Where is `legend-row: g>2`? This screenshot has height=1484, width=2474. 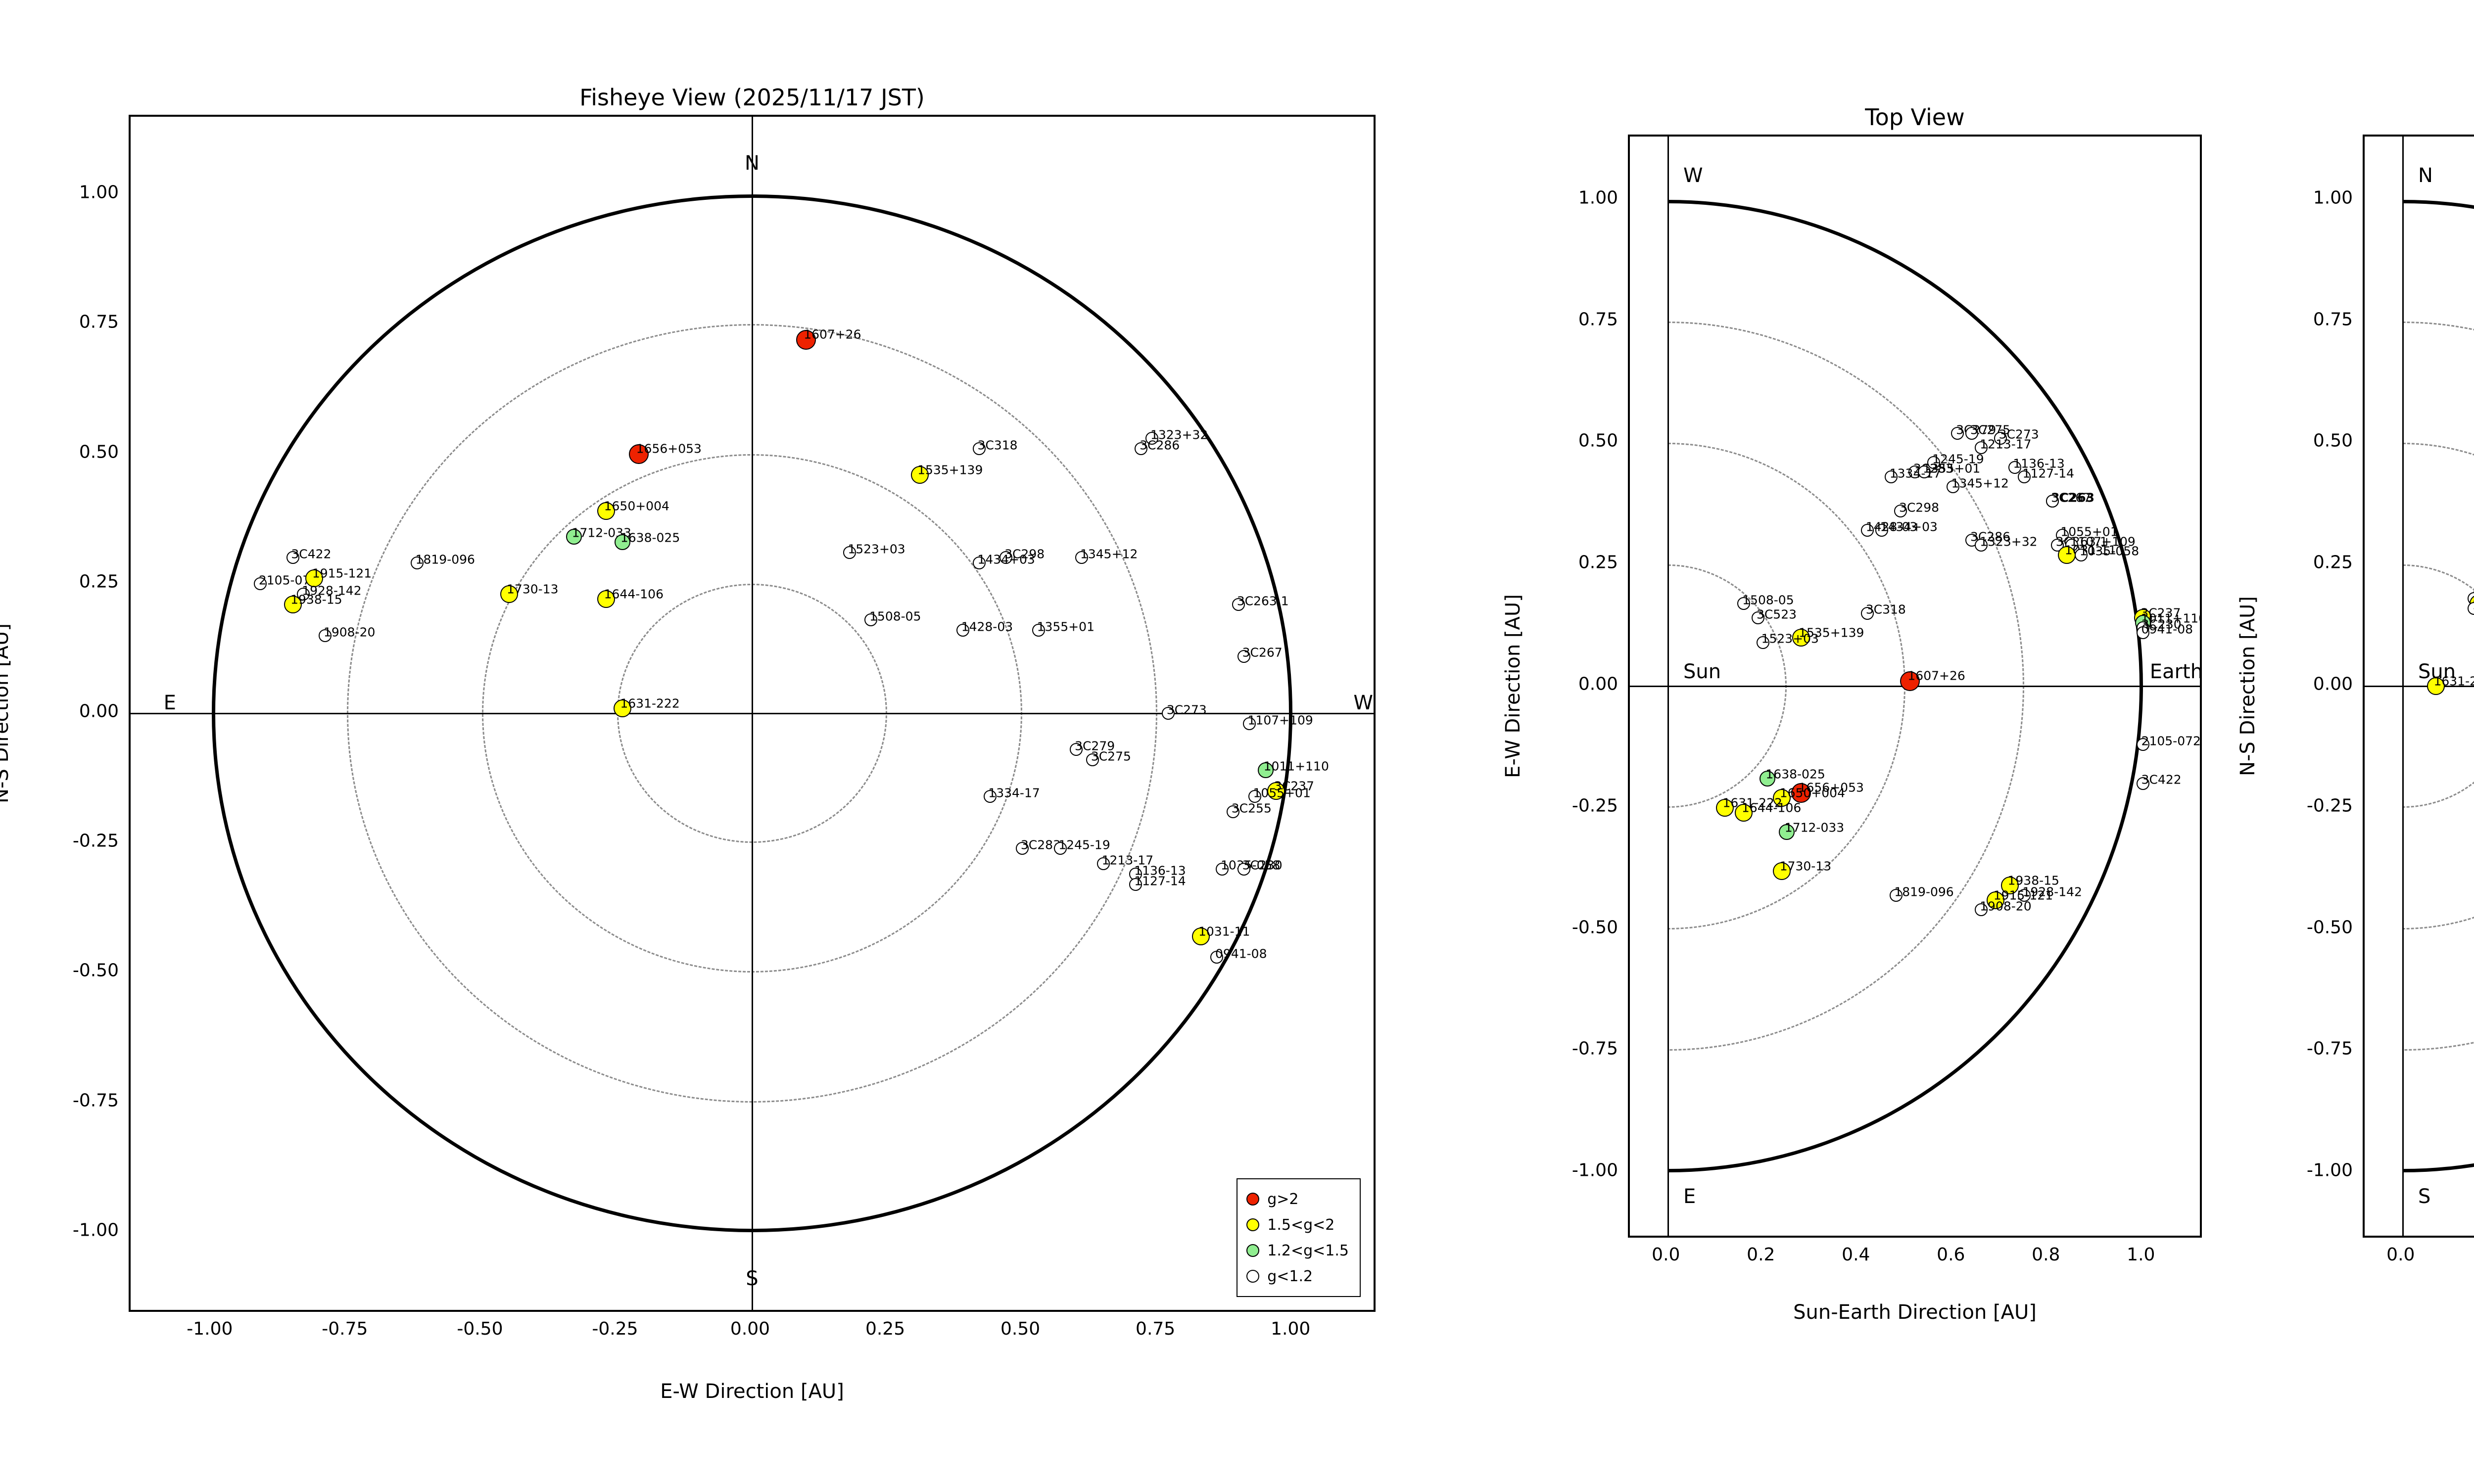 legend-row: g>2 is located at coordinates (1297, 1199).